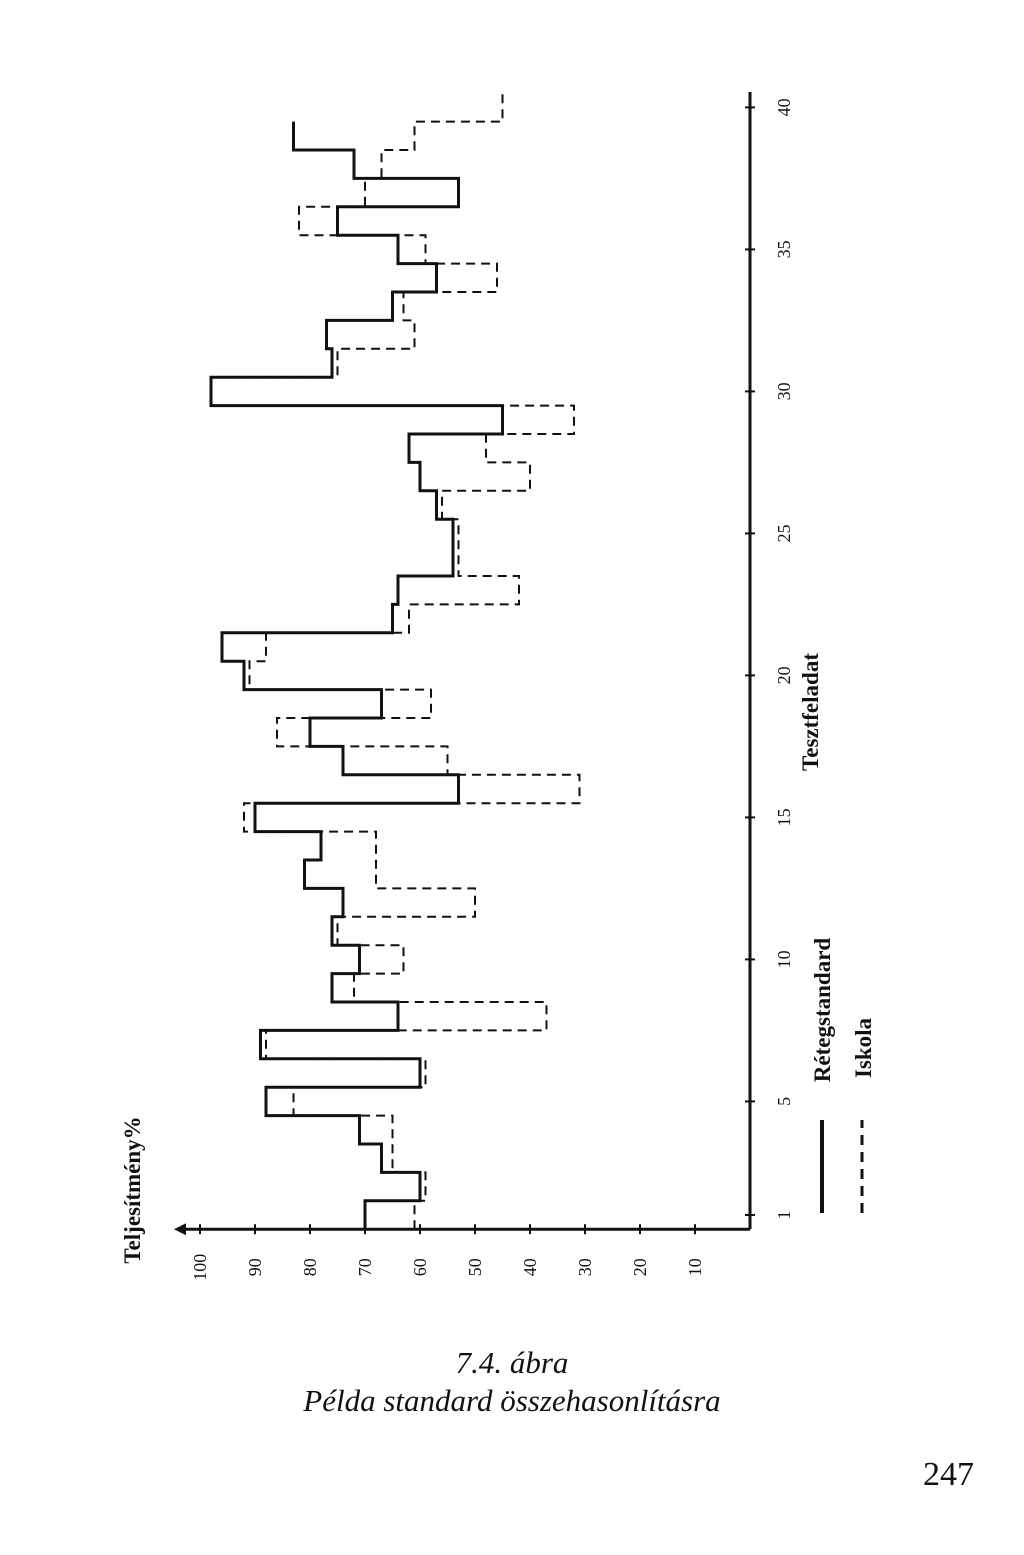  What do you see at coordinates (863, 1047) in the screenshot?
I see `legend-label-iskola: Iskola` at bounding box center [863, 1047].